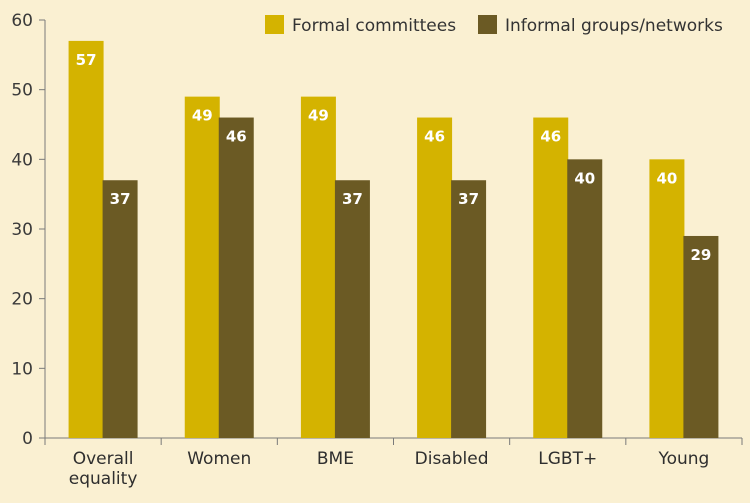  What do you see at coordinates (219, 459) in the screenshot?
I see `x-tick-label: Women` at bounding box center [219, 459].